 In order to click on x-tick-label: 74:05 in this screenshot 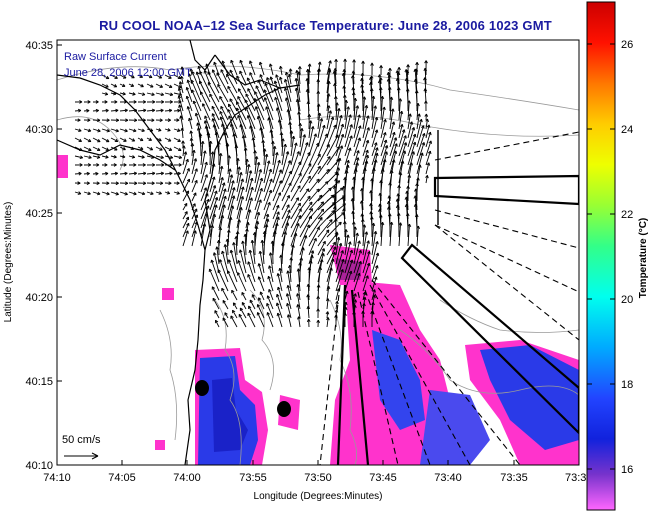, I will do `click(122, 478)`.